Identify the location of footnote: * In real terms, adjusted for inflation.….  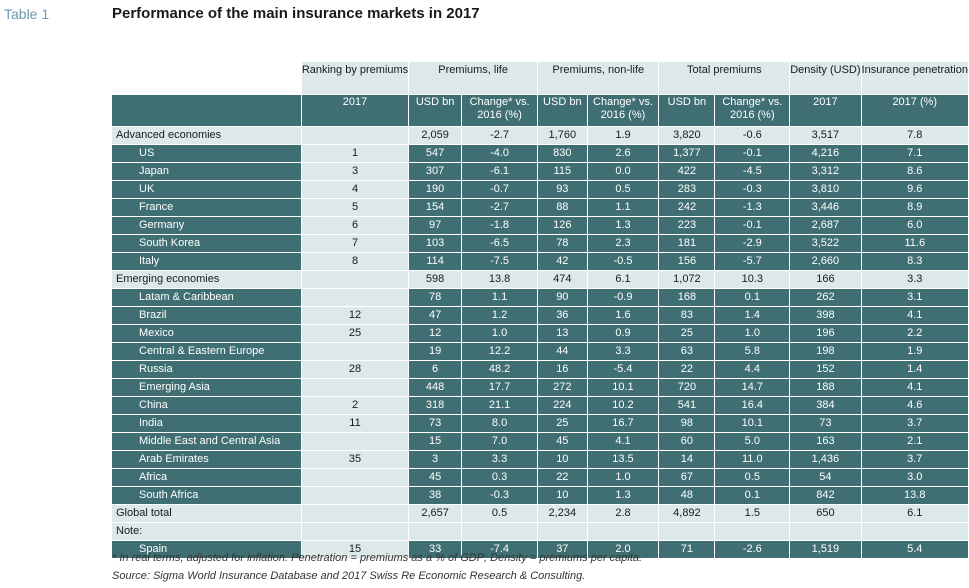
(377, 558).